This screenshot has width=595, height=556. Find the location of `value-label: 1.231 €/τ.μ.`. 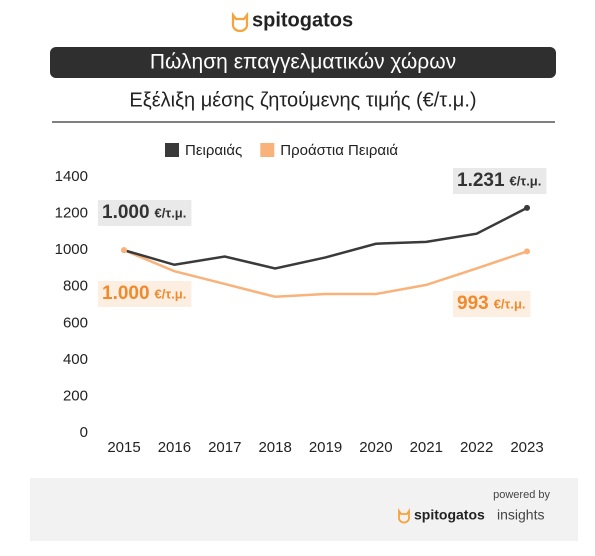

value-label: 1.231 €/τ.μ. is located at coordinates (500, 181).